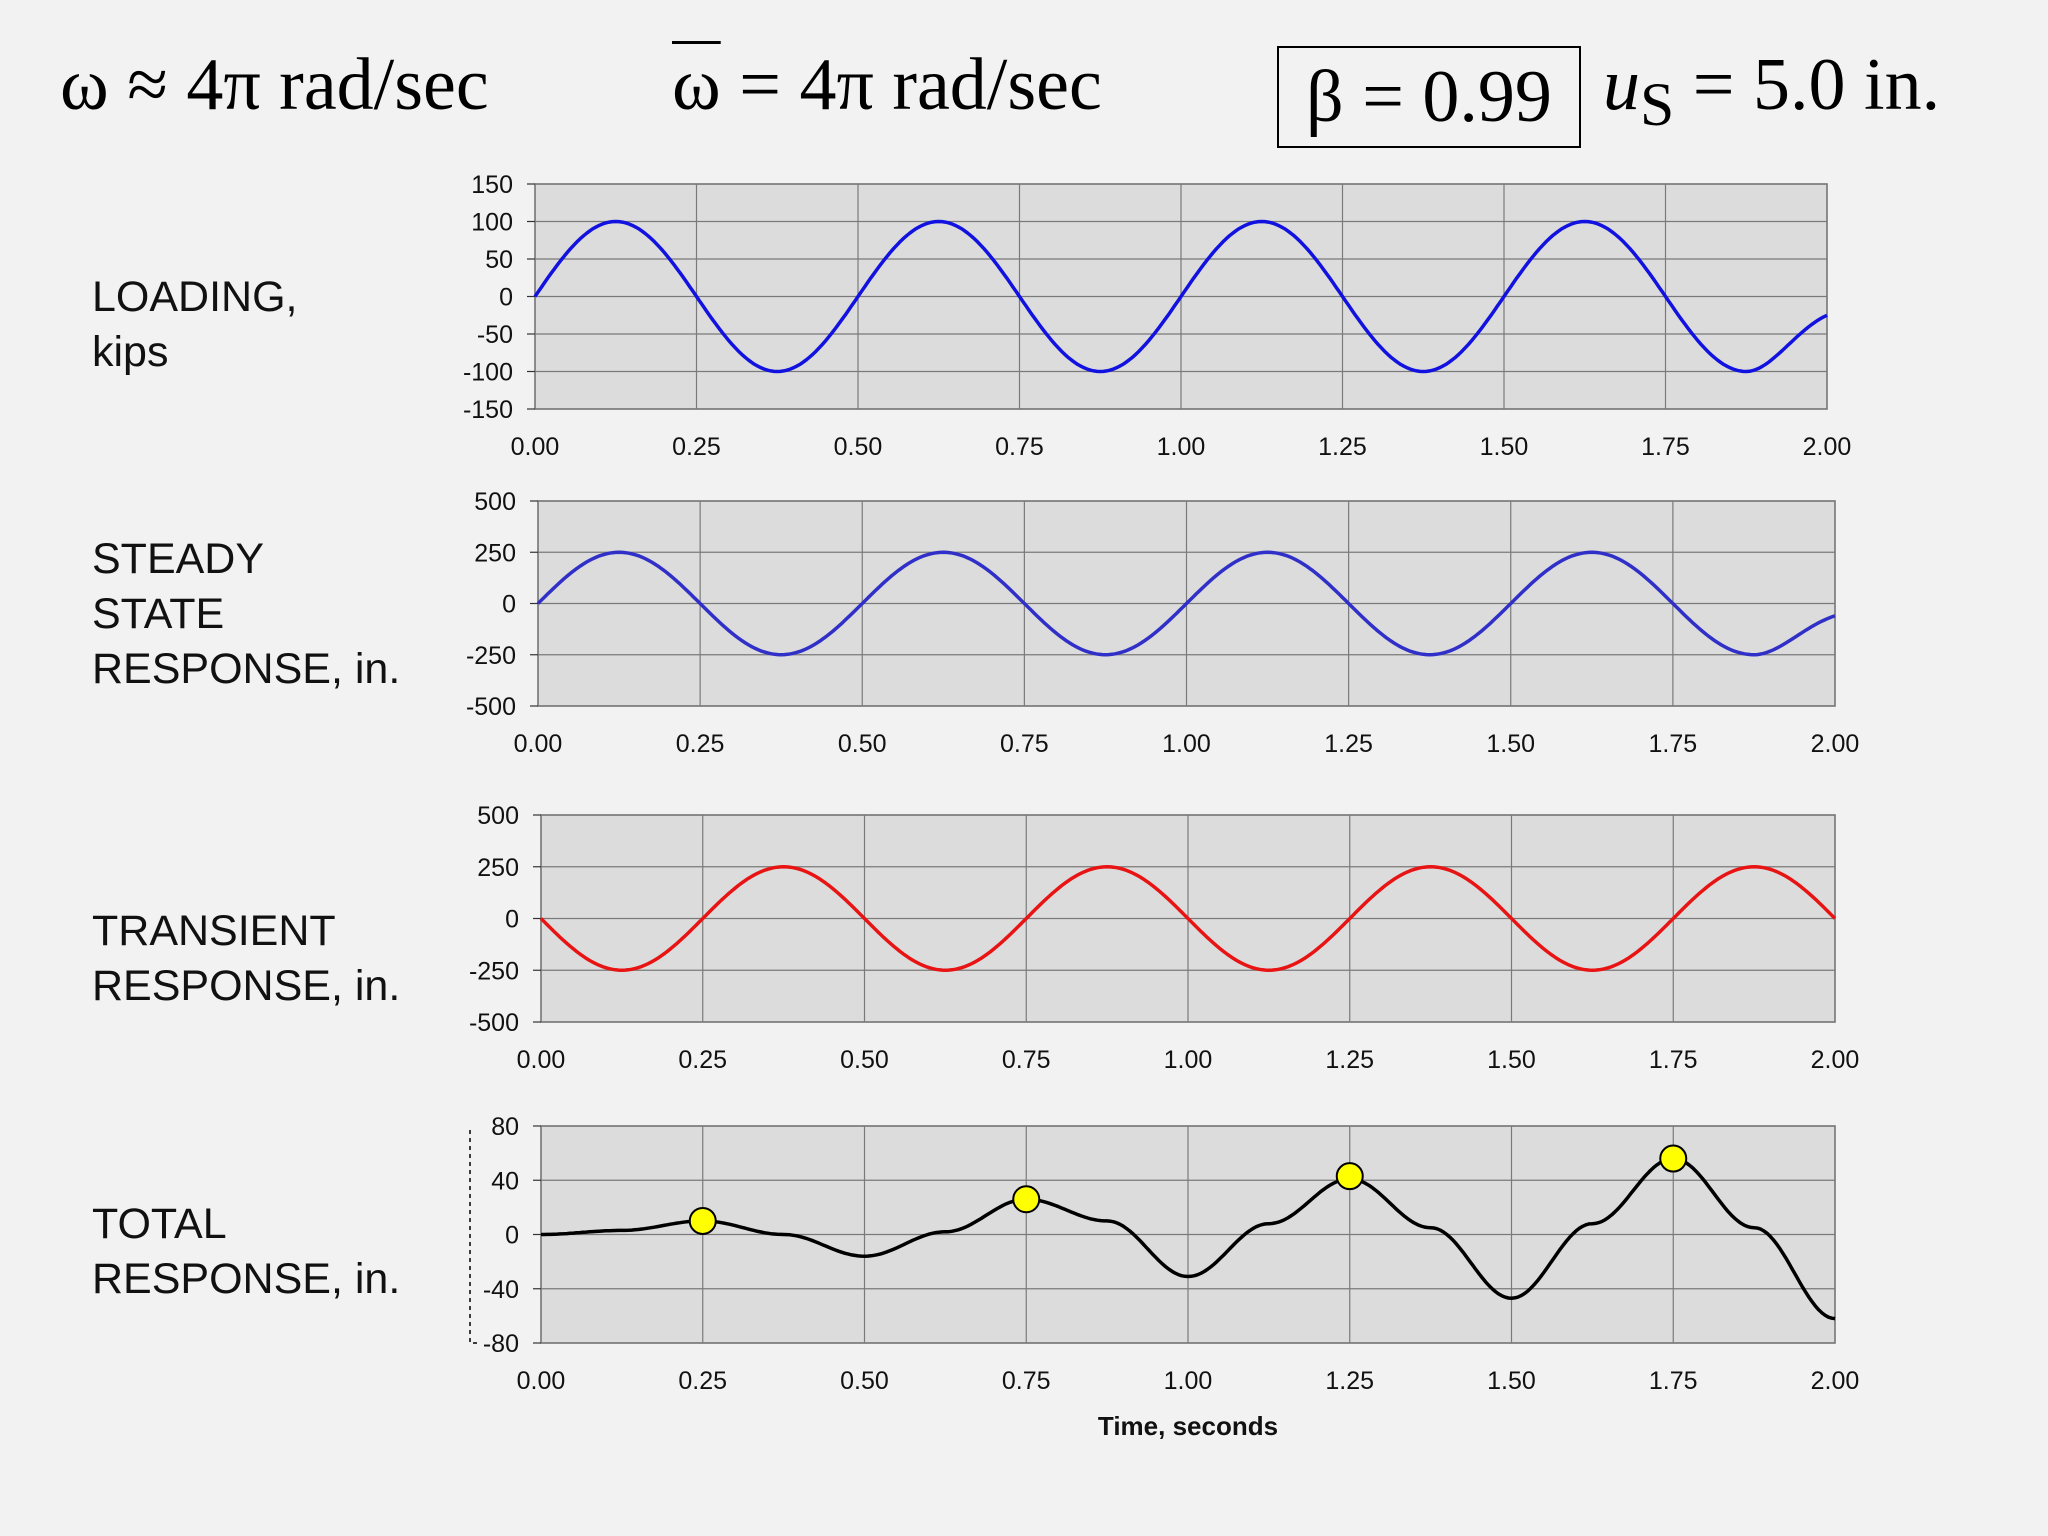  What do you see at coordinates (495, 553) in the screenshot?
I see `steady-ytick-label: 250` at bounding box center [495, 553].